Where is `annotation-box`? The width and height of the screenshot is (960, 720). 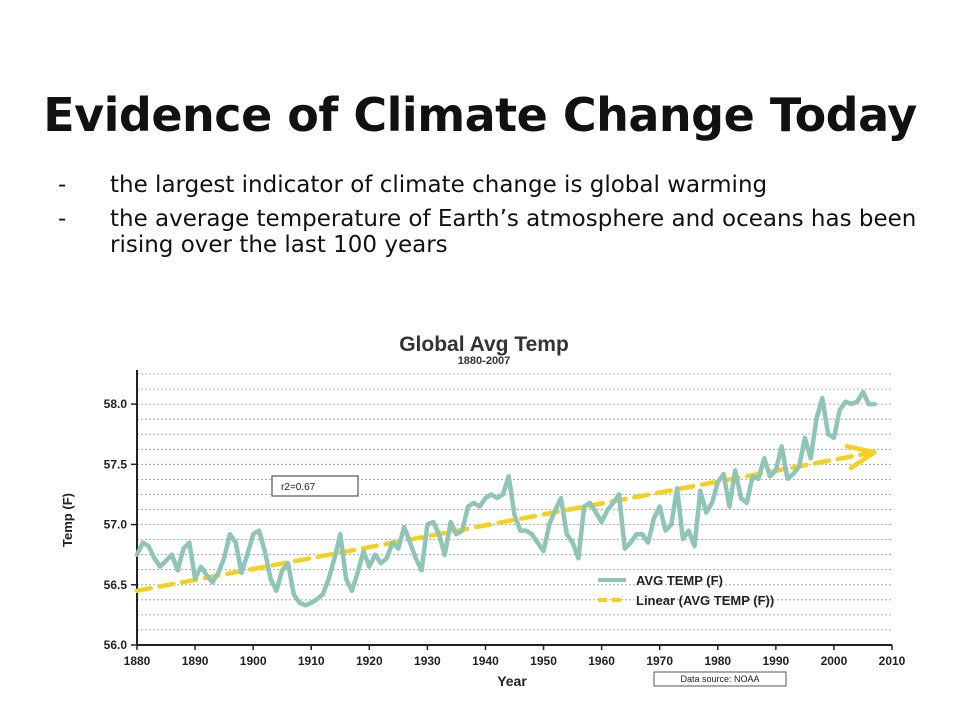 annotation-box is located at coordinates (315, 486).